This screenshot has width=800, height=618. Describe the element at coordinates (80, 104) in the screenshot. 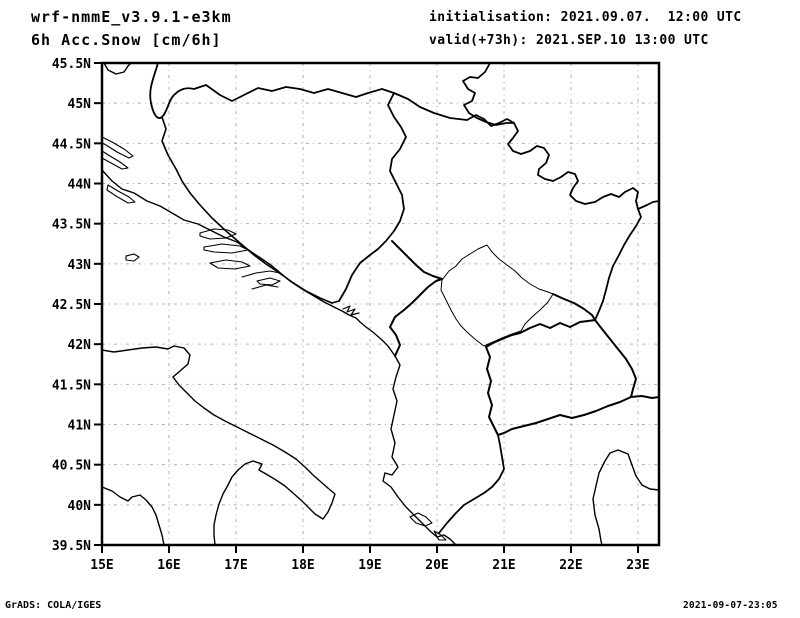

I see `lat-label-45N: 45N` at that location.